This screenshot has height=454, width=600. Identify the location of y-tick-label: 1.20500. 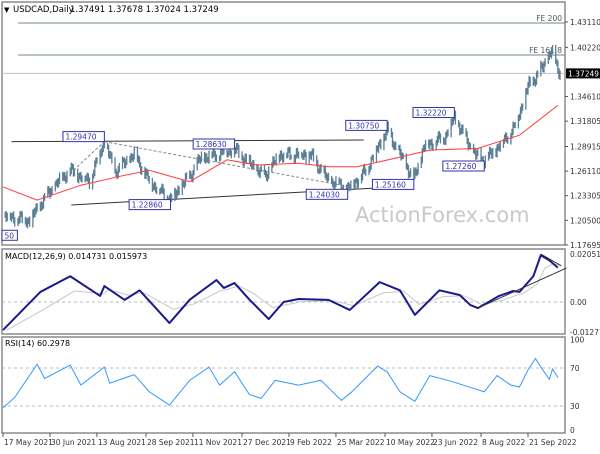
(585, 220).